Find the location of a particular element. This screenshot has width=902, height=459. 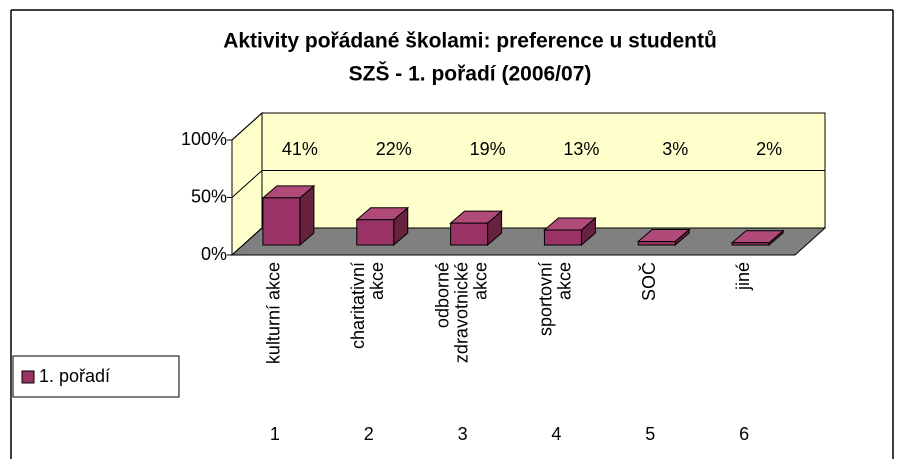

legend-label: 1. pořadí is located at coordinates (74, 376).